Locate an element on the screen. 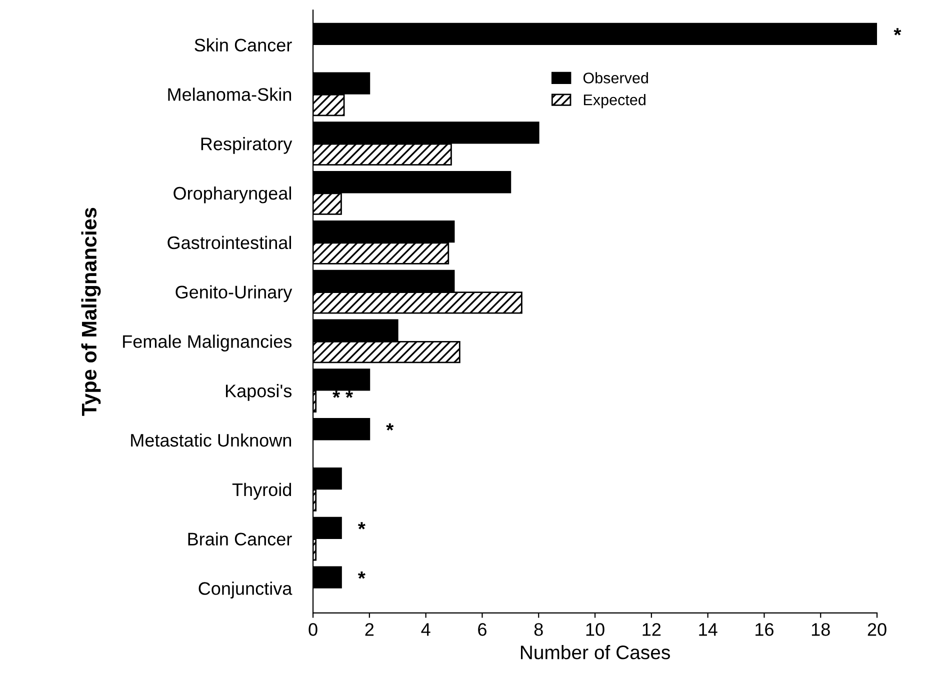  y-tick-label: Female Malignancies is located at coordinates (207, 343).